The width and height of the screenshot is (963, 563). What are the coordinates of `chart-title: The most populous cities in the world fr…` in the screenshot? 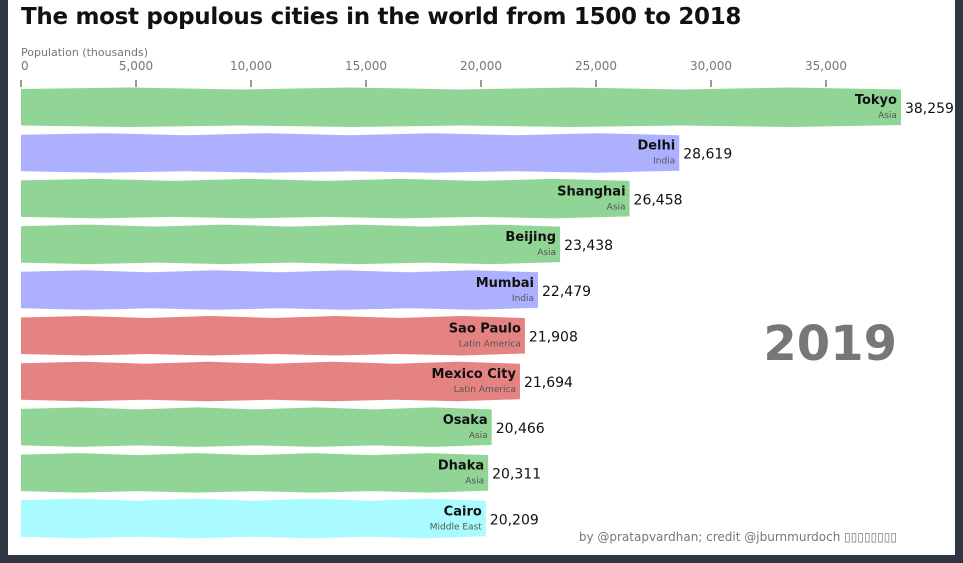 It's located at (381, 17).